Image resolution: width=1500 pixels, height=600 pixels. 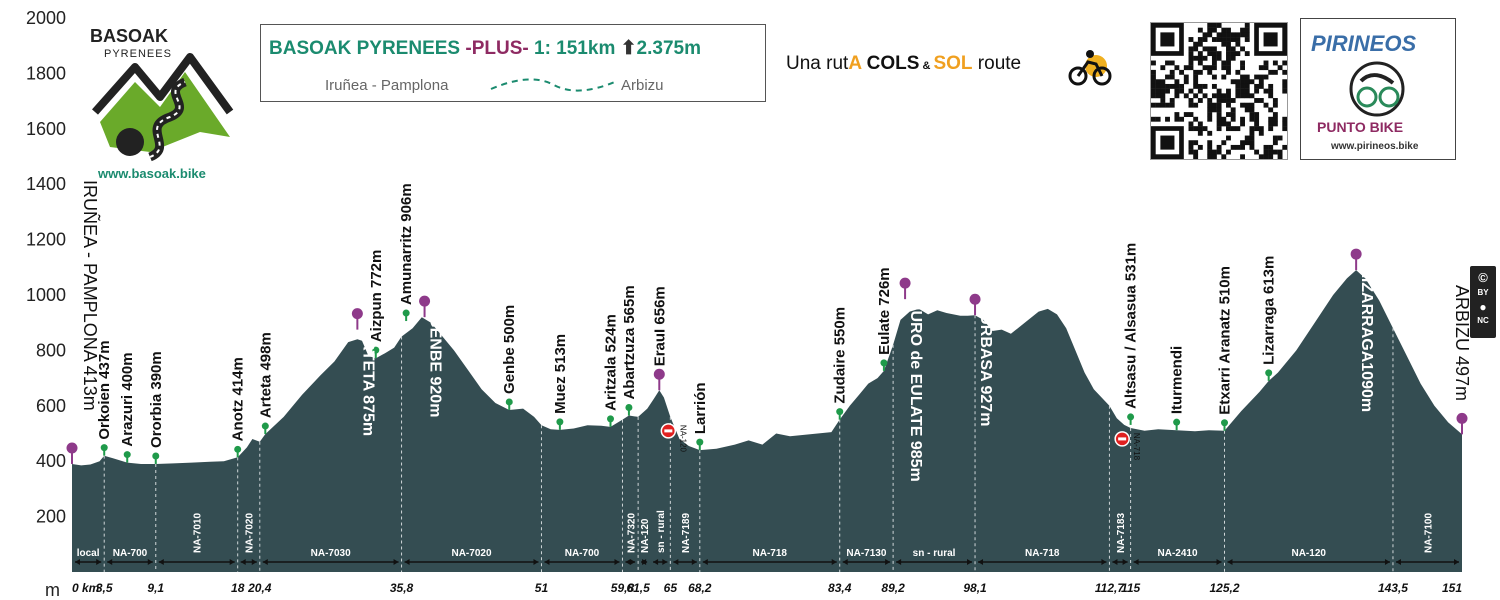 I want to click on y-tick-label: 1800, so click(x=46, y=73).